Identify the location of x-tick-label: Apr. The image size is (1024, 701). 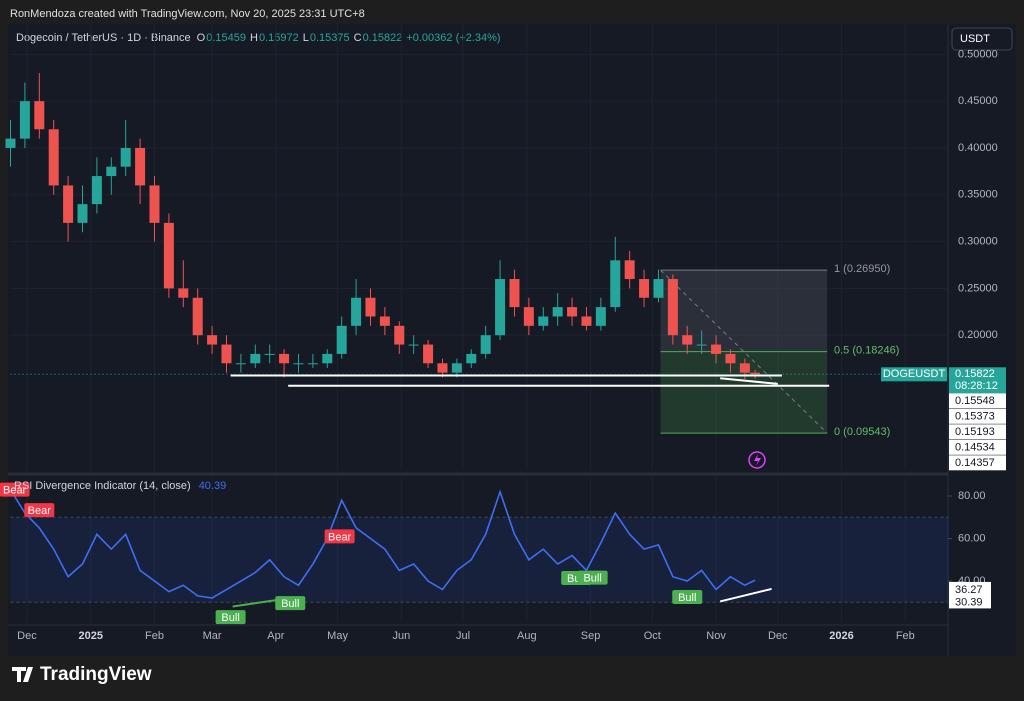
(275, 636).